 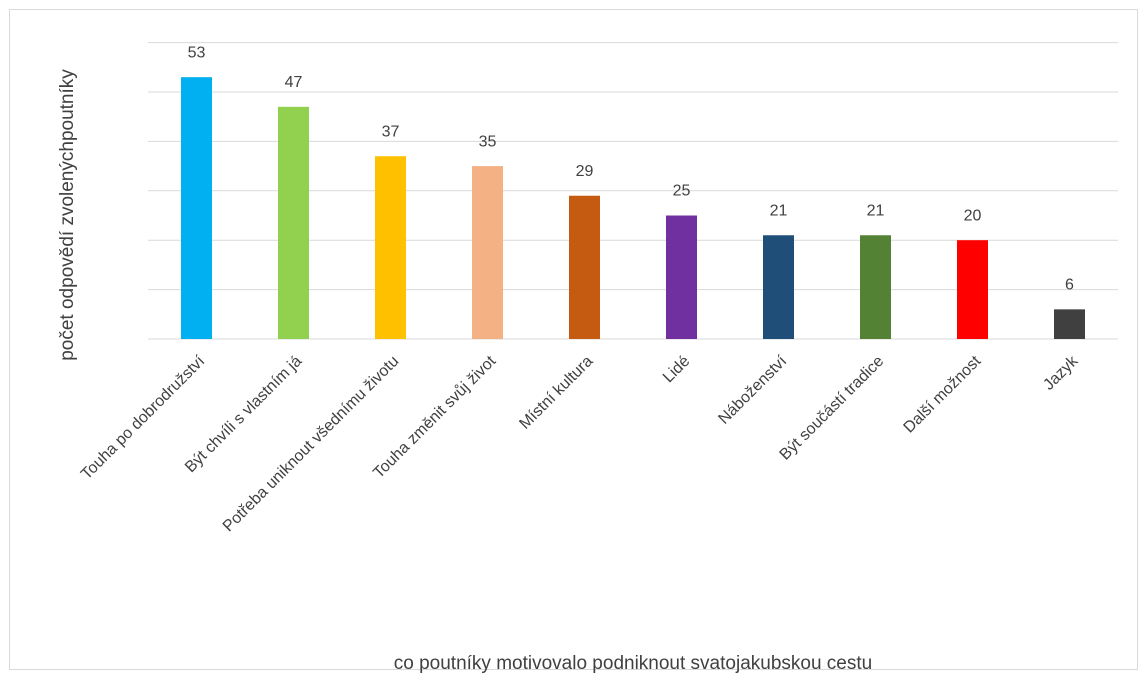 What do you see at coordinates (585, 171) in the screenshot?
I see `data-label: 29` at bounding box center [585, 171].